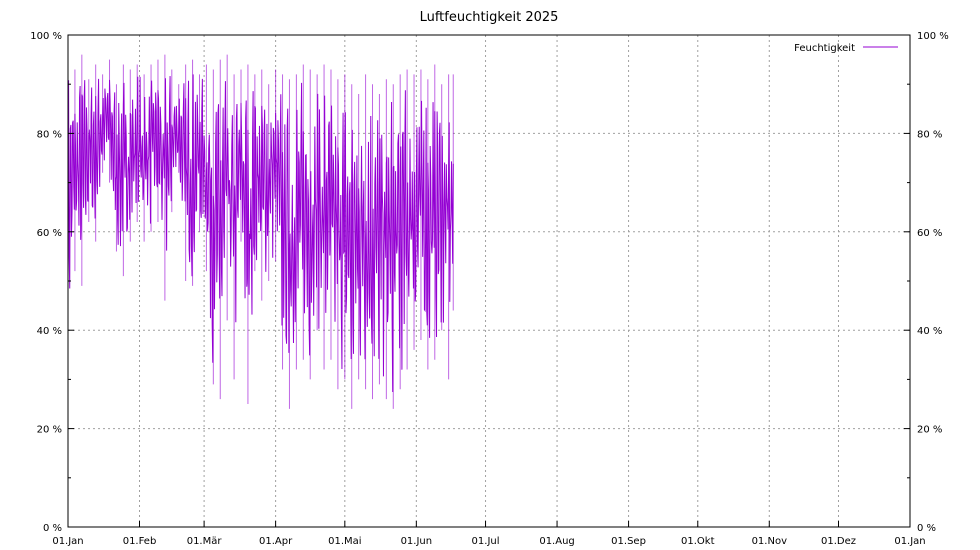 The image size is (980, 550). I want to click on x-tick-label: 01.Jun, so click(417, 541).